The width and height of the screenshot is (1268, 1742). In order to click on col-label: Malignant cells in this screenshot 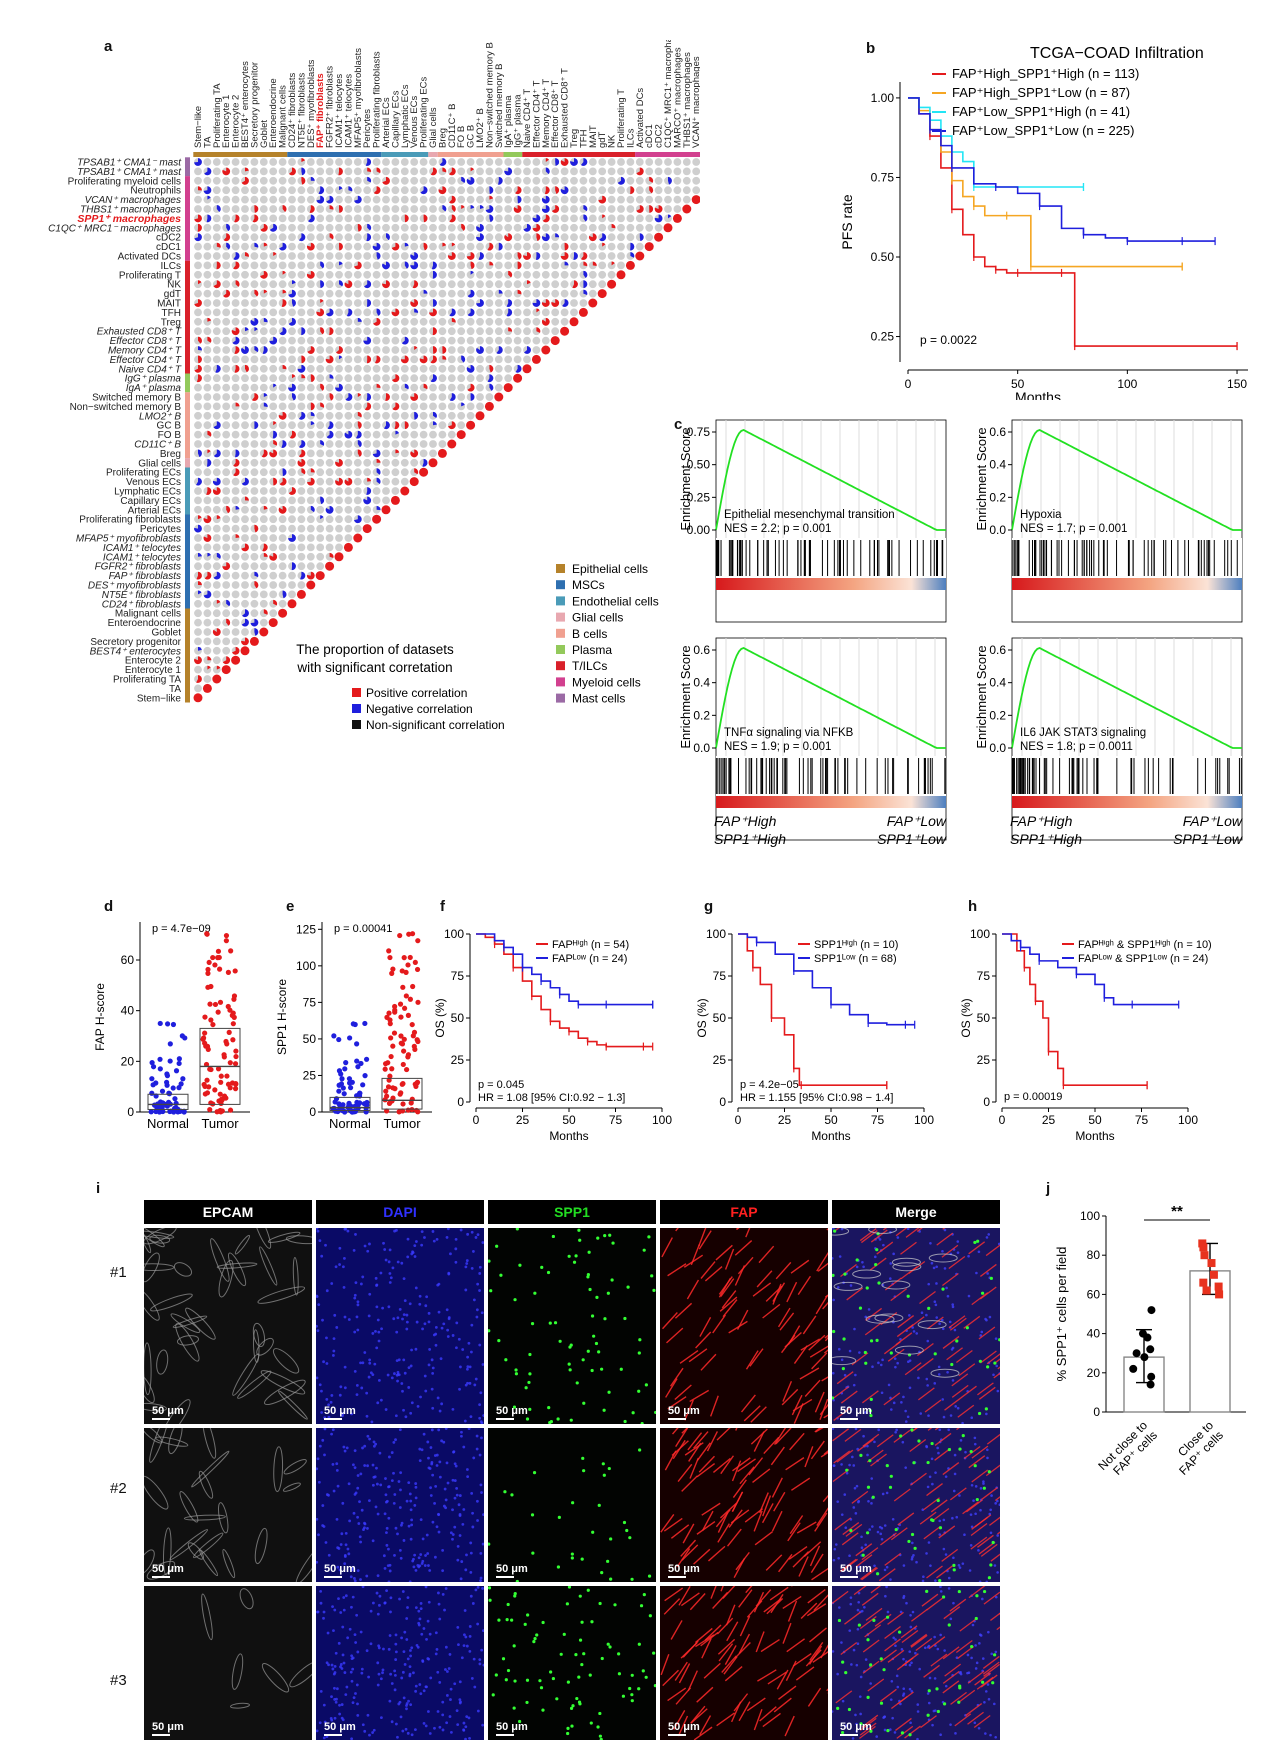, I will do `click(283, 116)`.